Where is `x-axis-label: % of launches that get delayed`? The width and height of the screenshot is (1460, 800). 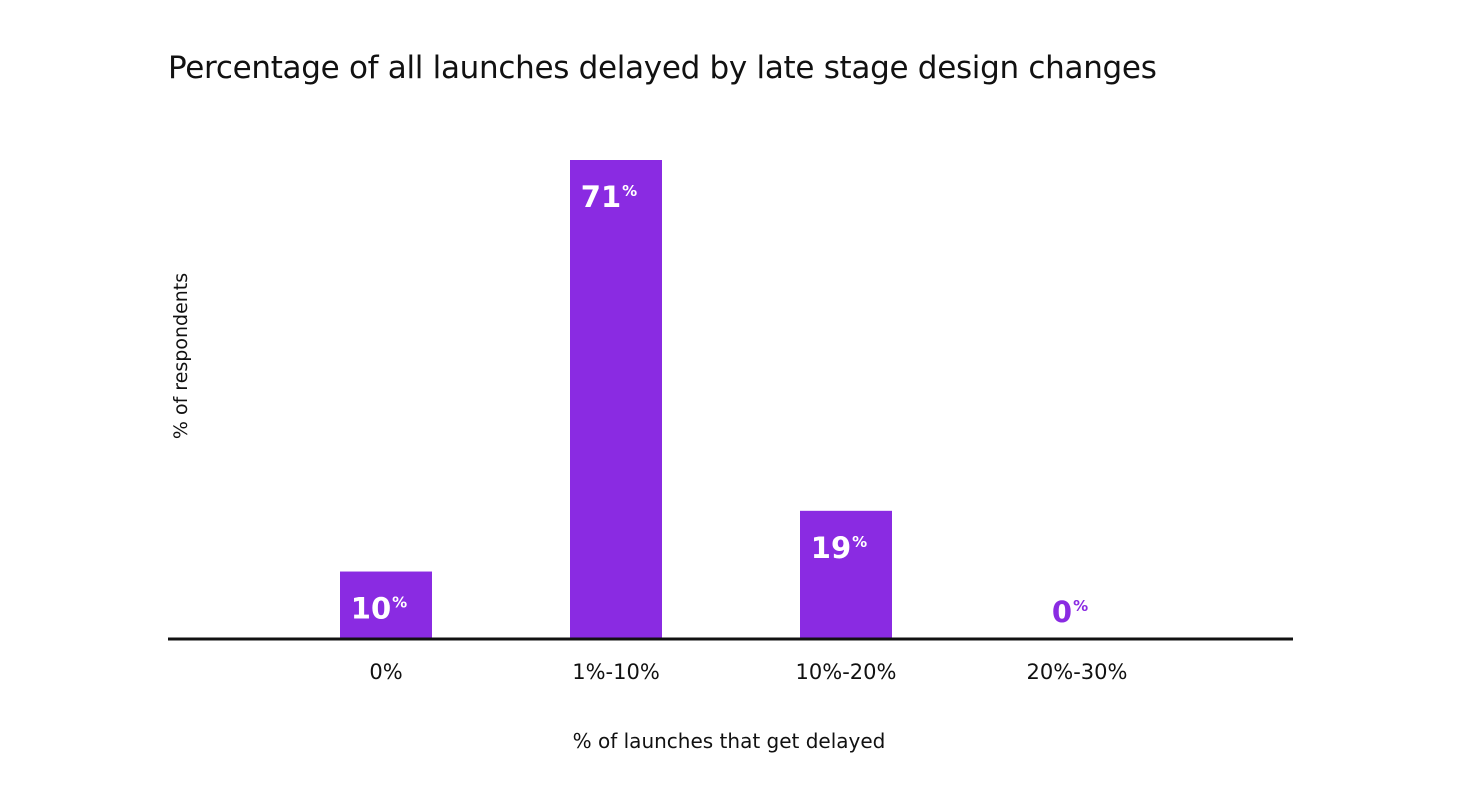
x-axis-label: % of launches that get delayed is located at coordinates (729, 741).